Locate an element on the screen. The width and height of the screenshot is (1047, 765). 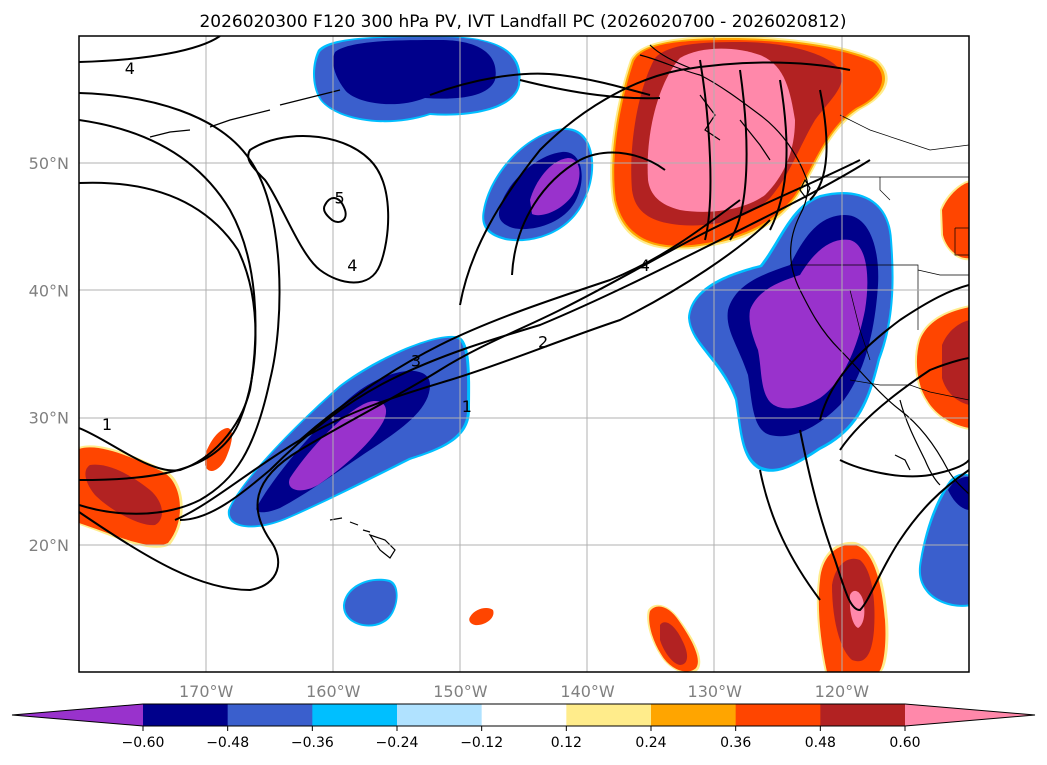
colorbar-extend-max is located at coordinates (970, 715).